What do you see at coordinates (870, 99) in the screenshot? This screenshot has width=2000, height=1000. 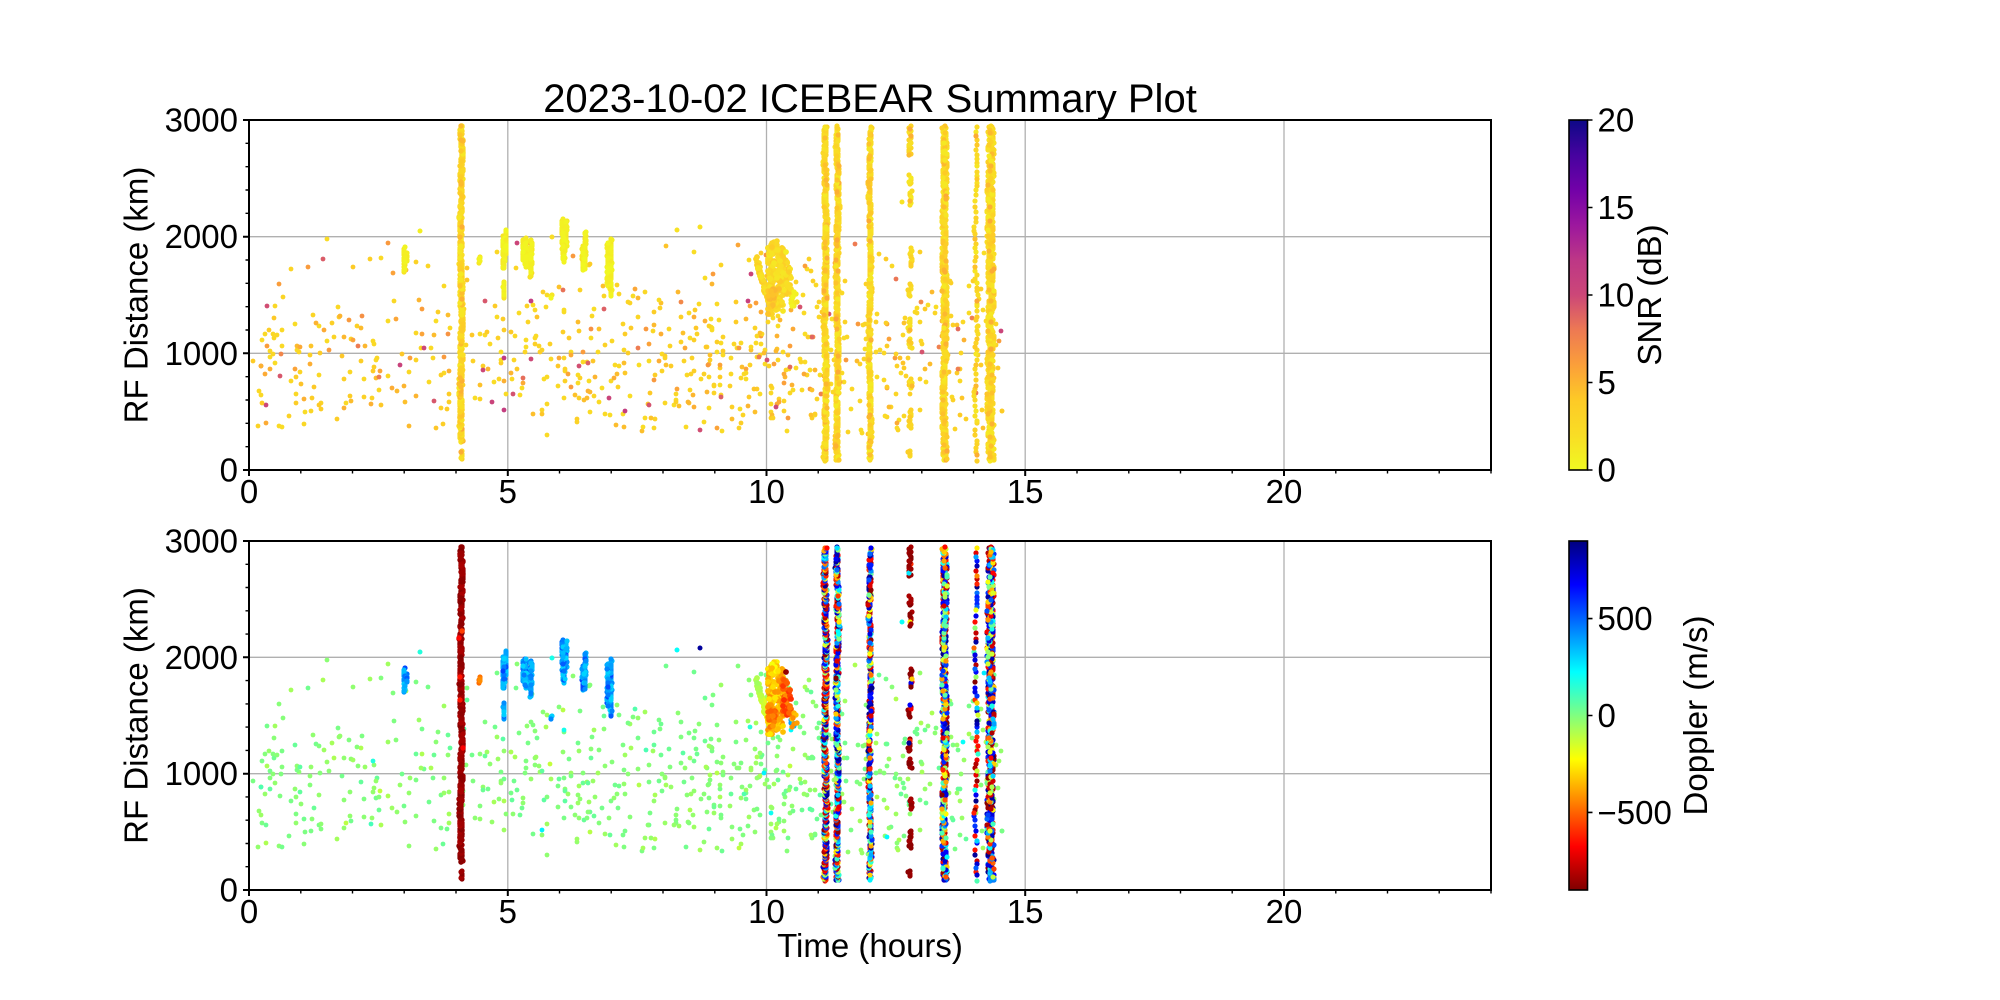 I see `svg-text:2023-10-02 ICEBEAR Summary Plo: 2023-10-02 ICEBEAR Summary Plot` at bounding box center [870, 99].